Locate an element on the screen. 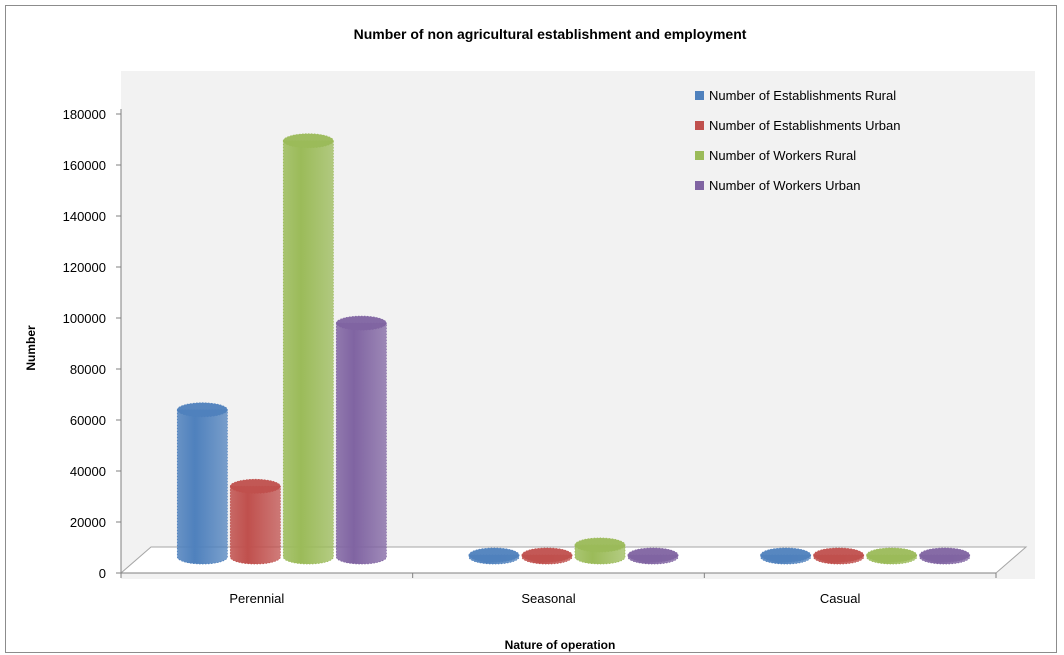  y-tick-label: 40000 is located at coordinates (88, 471).